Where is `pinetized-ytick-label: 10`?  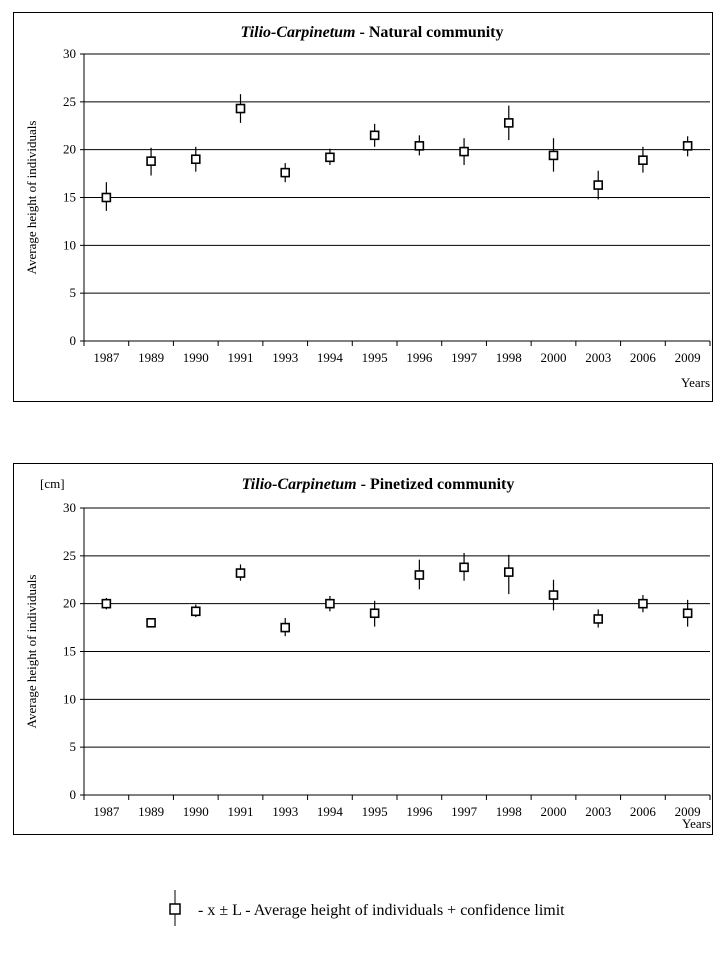 pinetized-ytick-label: 10 is located at coordinates (69, 698).